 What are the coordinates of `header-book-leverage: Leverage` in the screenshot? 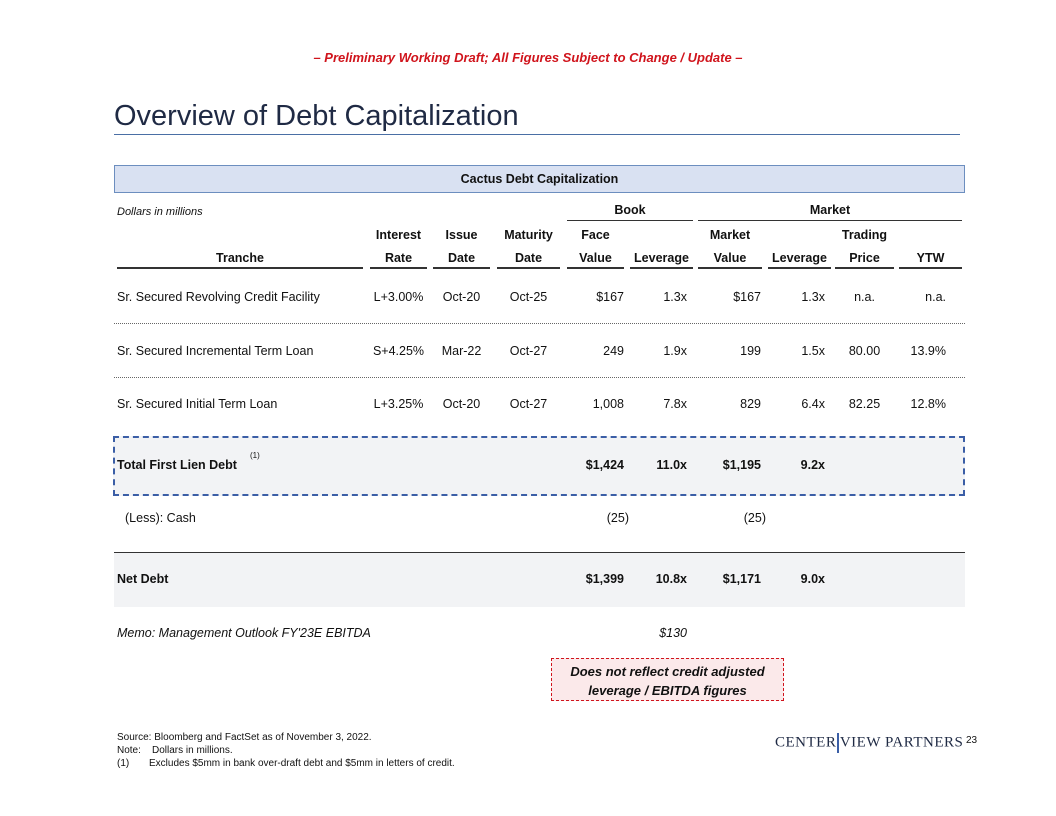 It's located at (661, 258).